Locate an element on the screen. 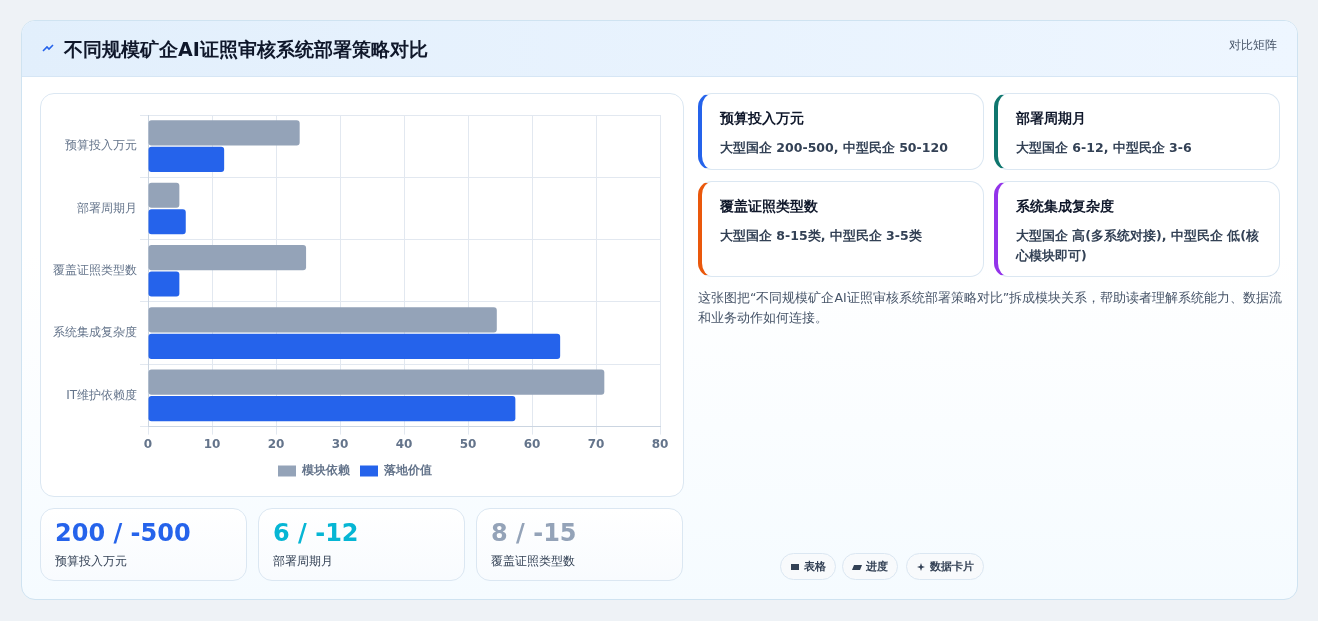 Image resolution: width=1318 pixels, height=621 pixels. text: 200 / -500 is located at coordinates (123, 533).